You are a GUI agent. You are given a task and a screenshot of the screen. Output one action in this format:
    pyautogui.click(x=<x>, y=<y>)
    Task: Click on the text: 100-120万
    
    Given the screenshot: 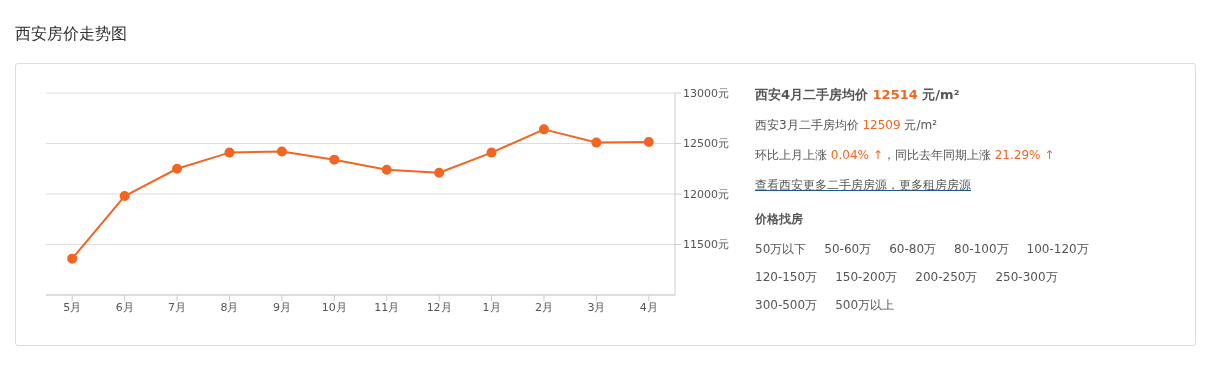 What is the action you would take?
    pyautogui.click(x=1057, y=249)
    